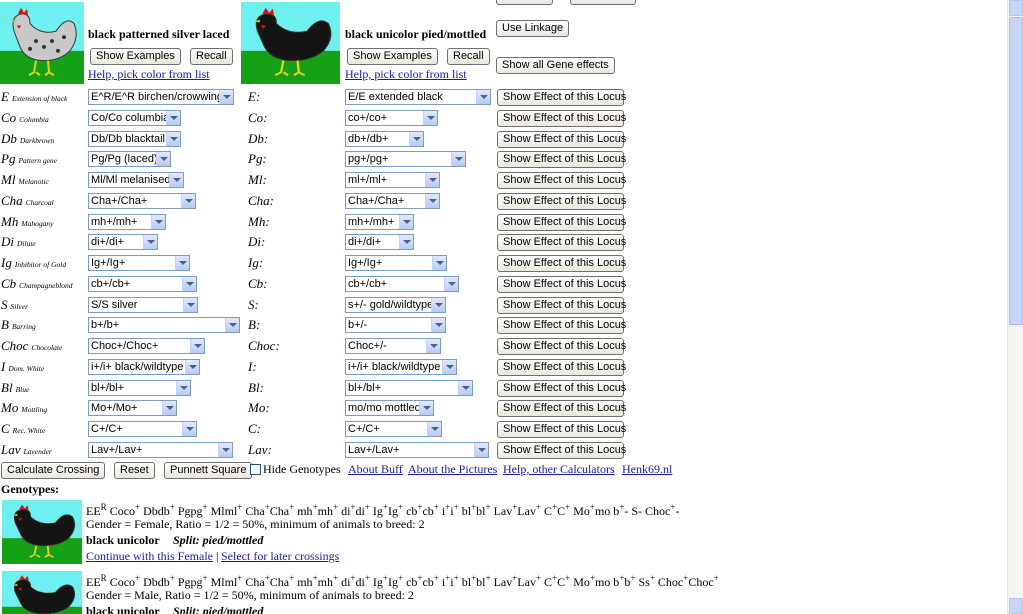 This screenshot has width=1023, height=614. I want to click on result-link: Select for later crossings, so click(280, 556).